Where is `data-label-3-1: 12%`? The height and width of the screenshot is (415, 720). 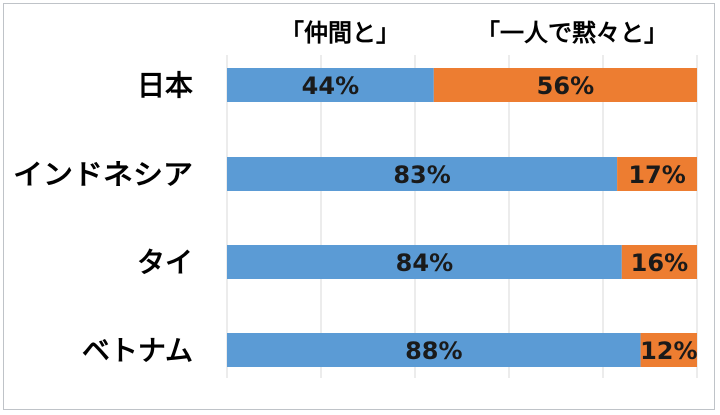
data-label-3-1: 12% is located at coordinates (668, 351).